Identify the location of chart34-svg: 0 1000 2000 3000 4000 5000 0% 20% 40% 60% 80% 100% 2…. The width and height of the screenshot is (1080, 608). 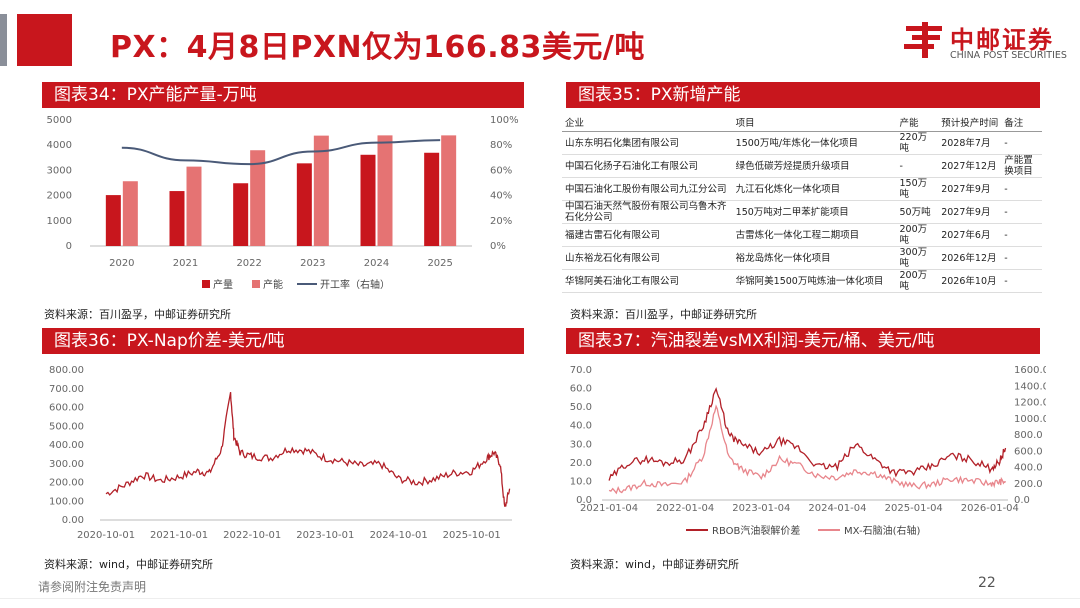
(283, 203).